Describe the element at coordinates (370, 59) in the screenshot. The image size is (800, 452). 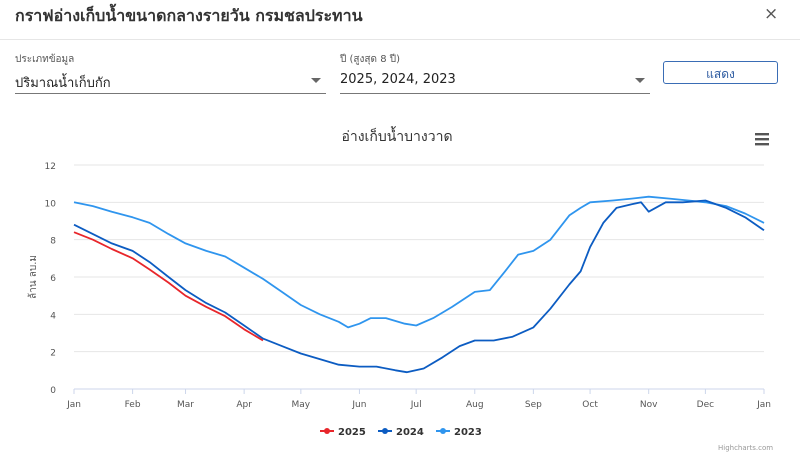
I see `year-label: ปี (สูงสุด 8 ปี)` at that location.